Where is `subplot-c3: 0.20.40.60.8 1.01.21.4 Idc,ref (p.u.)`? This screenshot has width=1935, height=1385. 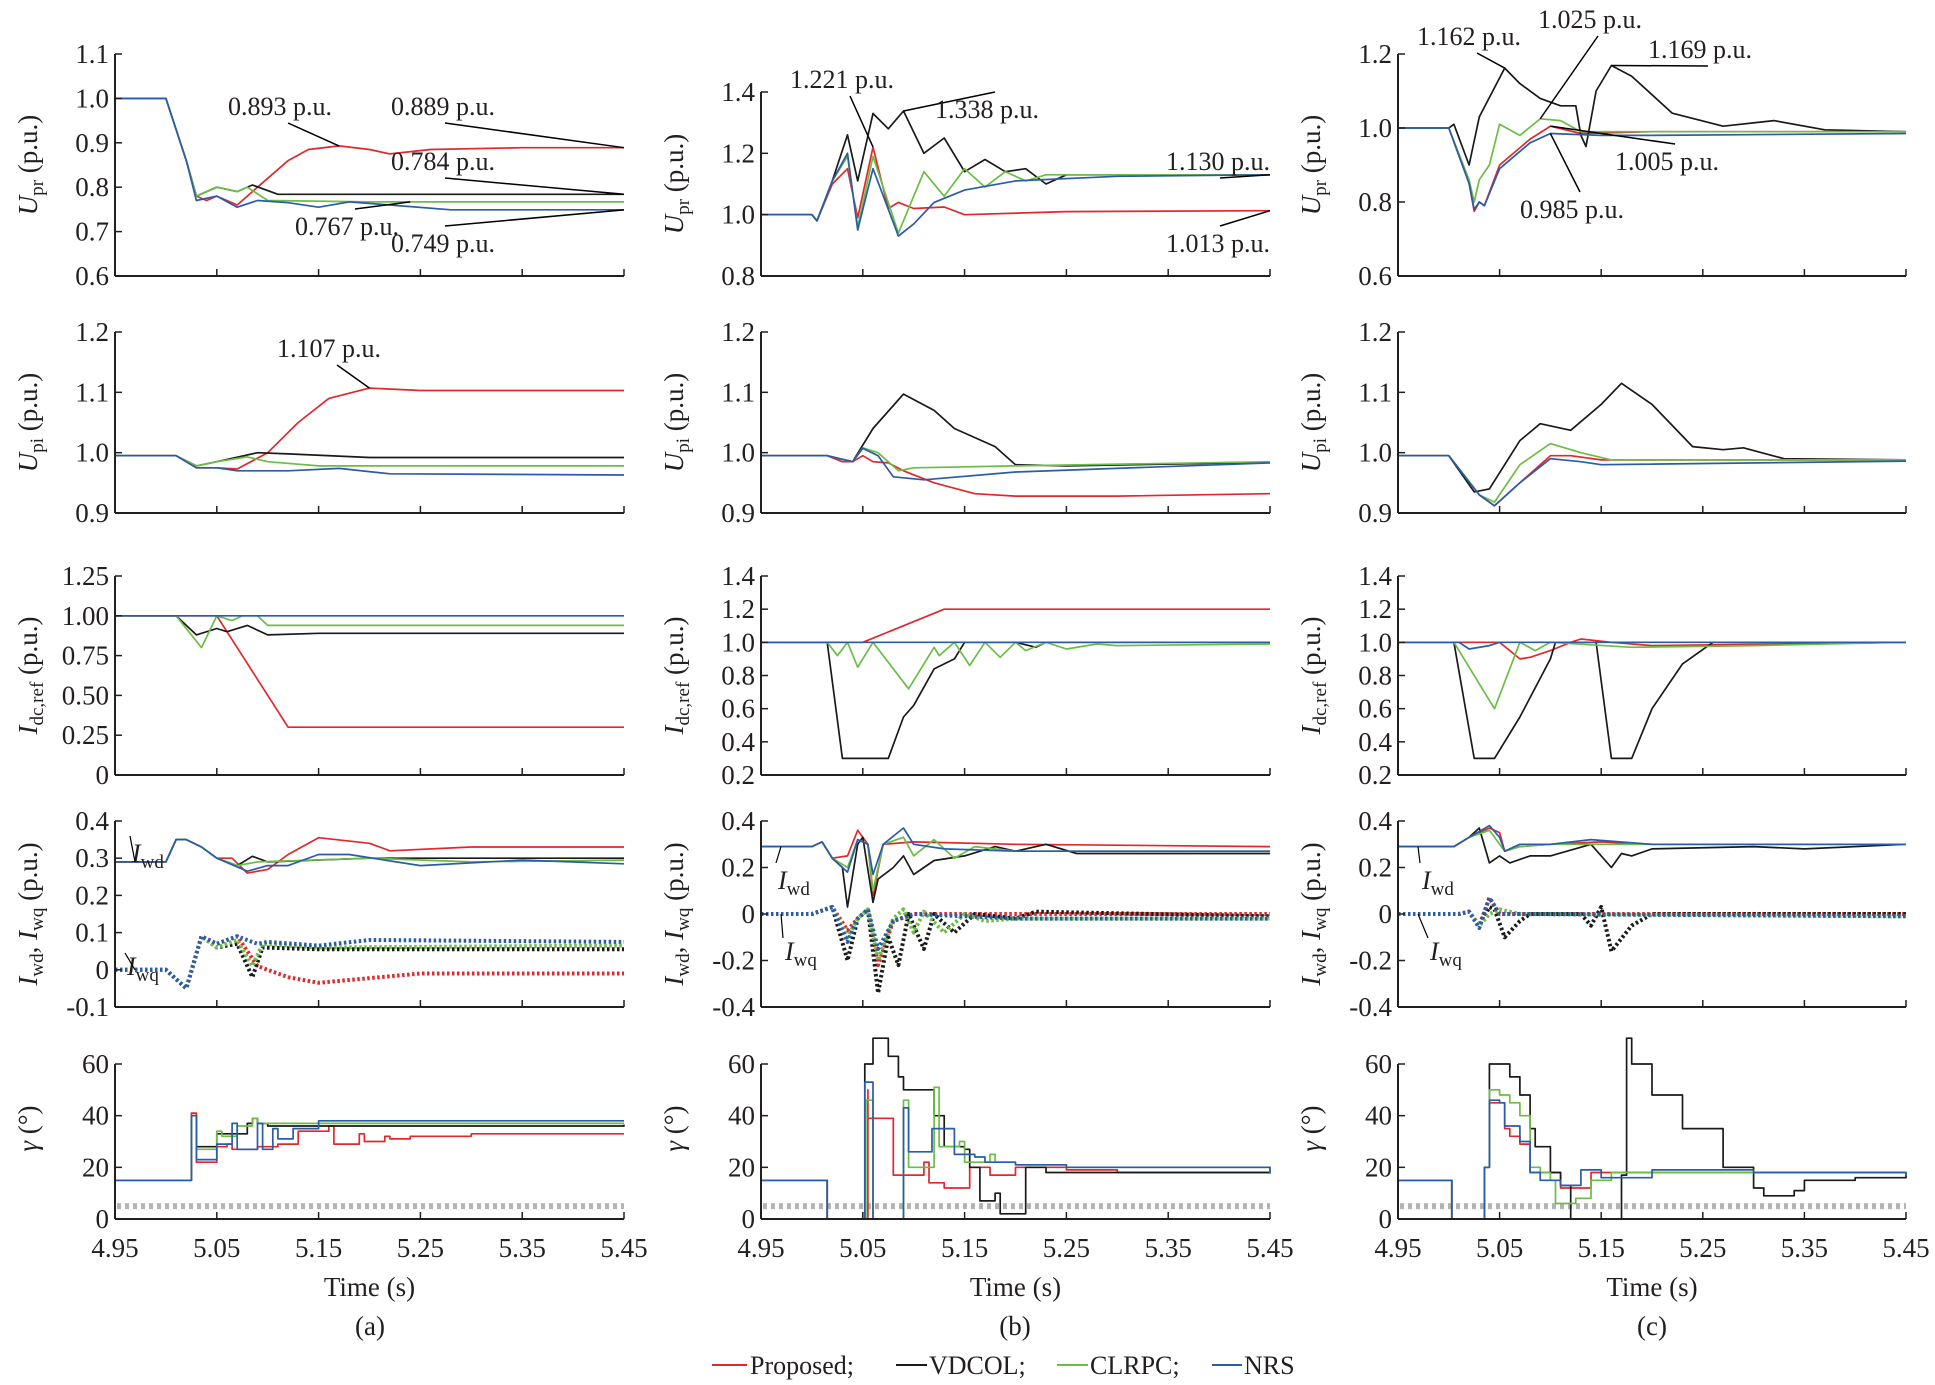
subplot-c3: 0.20.40.60.8 1.01.21.4 Idc,ref (p.u.) is located at coordinates (1601, 675).